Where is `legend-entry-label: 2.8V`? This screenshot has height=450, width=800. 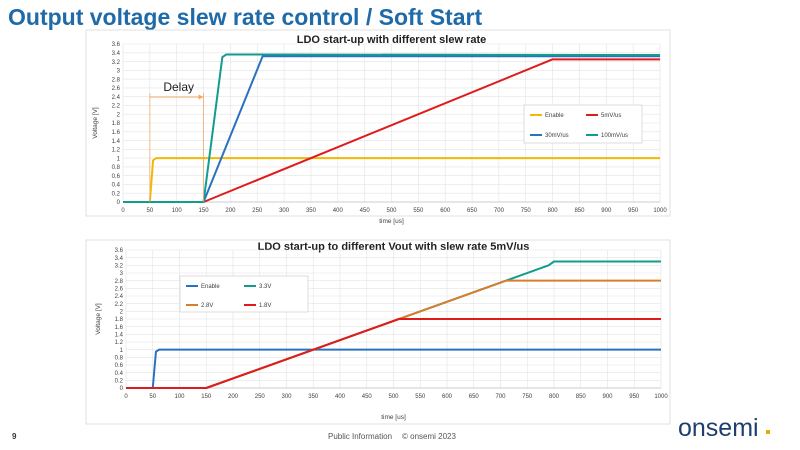
legend-entry-label: 2.8V is located at coordinates (207, 306).